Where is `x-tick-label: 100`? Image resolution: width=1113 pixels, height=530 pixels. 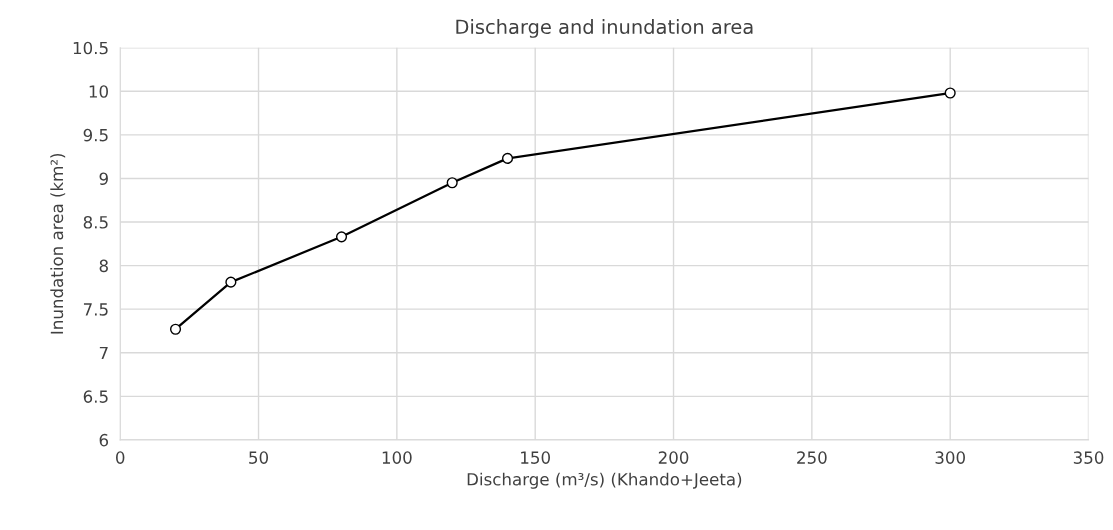 x-tick-label: 100 is located at coordinates (397, 457).